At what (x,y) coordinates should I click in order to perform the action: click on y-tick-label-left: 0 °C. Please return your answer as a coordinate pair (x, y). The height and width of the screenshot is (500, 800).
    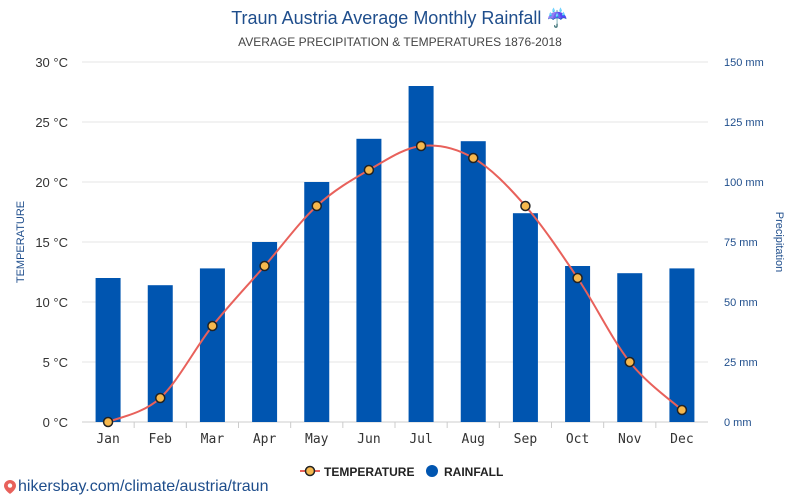
    Looking at the image, I should click on (55, 422).